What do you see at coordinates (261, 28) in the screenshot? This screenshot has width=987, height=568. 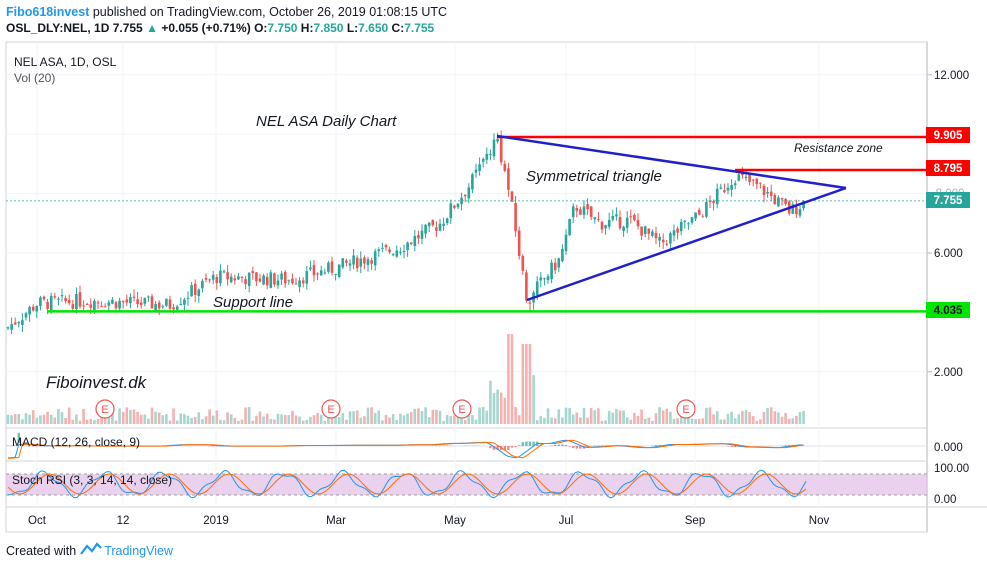 I see `open-label: O:` at bounding box center [261, 28].